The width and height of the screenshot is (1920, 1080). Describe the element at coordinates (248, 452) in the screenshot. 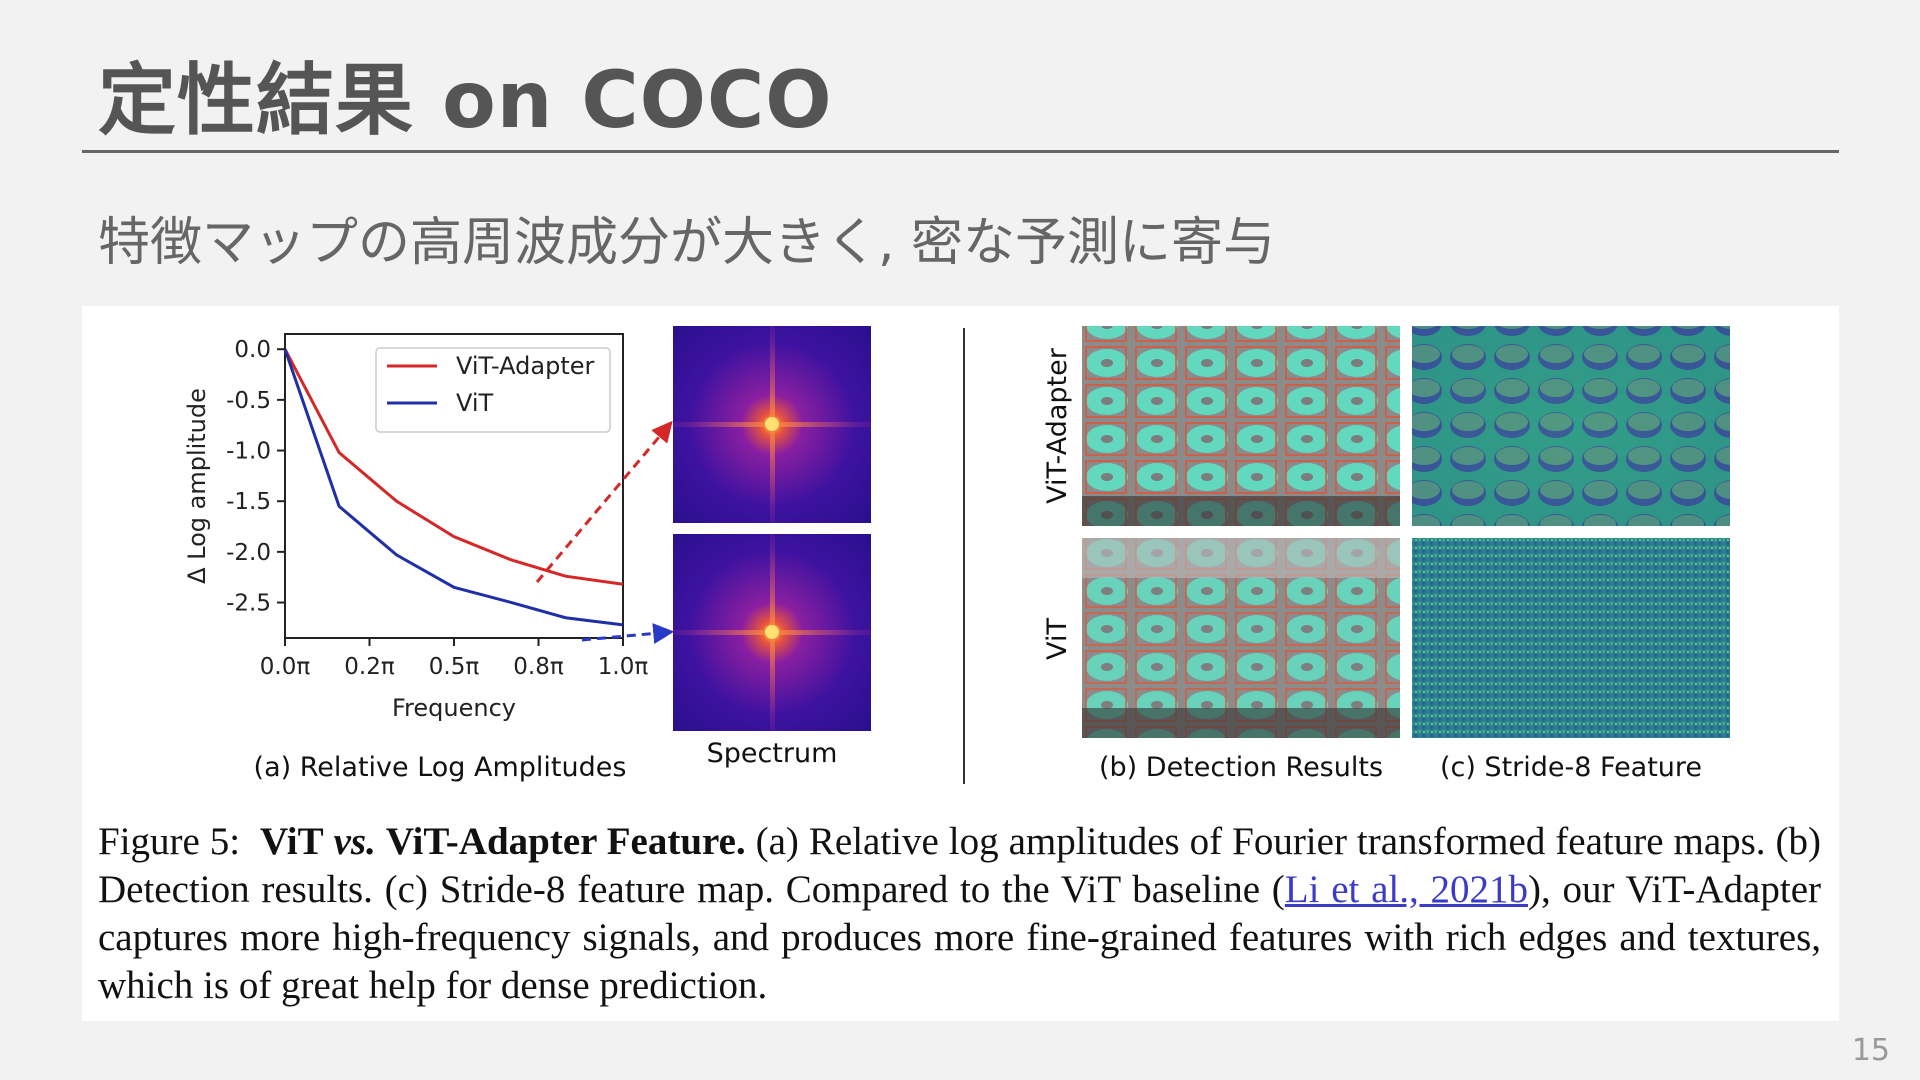

I see `y-tick-label: -1.0` at that location.